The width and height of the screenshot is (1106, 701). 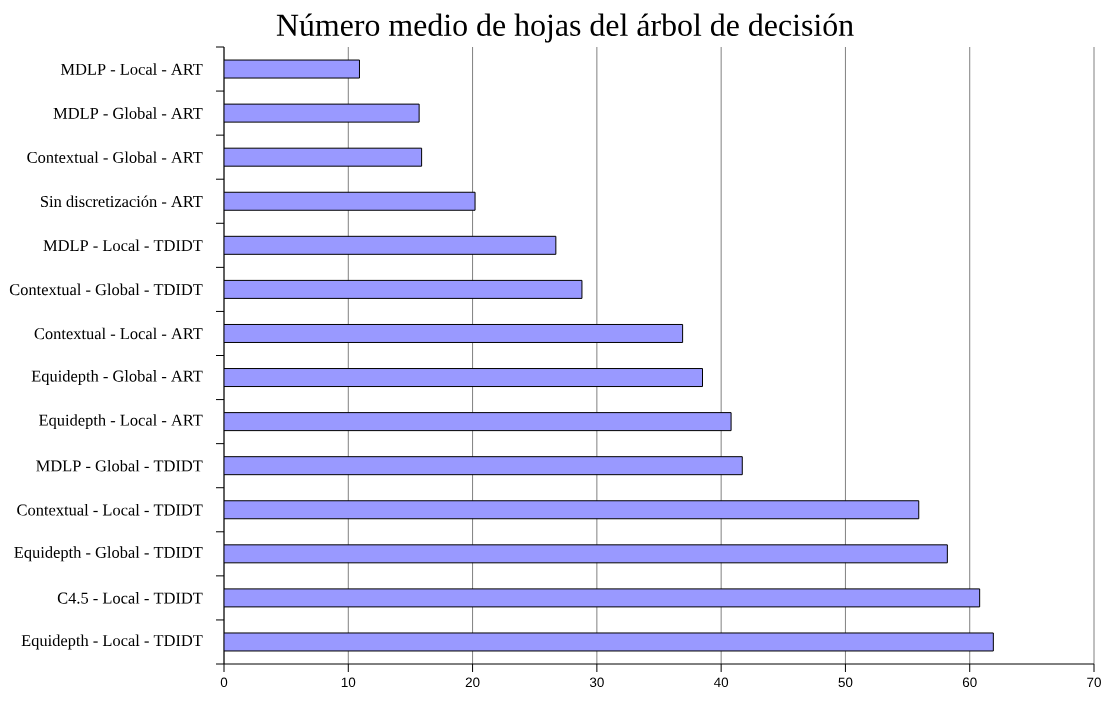 What do you see at coordinates (119, 465) in the screenshot?
I see `y-tick-label: MDLP - Global - TDIDT` at bounding box center [119, 465].